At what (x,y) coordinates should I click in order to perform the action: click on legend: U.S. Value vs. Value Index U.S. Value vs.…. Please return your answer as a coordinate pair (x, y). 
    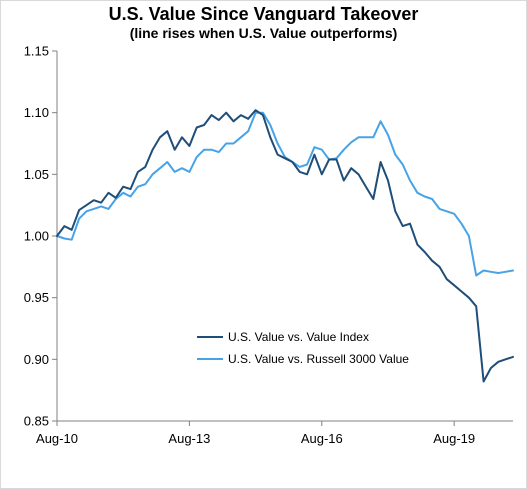
    Looking at the image, I should click on (303, 348).